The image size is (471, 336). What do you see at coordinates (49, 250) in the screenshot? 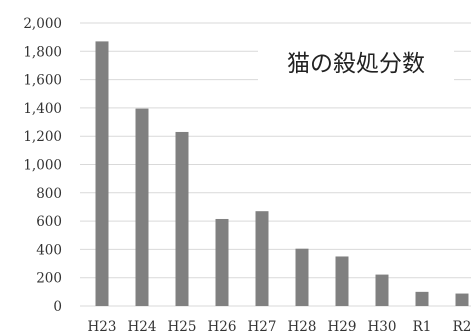
I see `y-tick-label: 400` at bounding box center [49, 250].